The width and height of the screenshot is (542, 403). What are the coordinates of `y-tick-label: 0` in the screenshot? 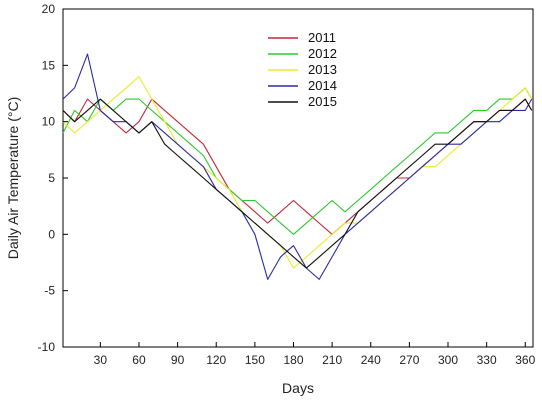 It's located at (51, 234).